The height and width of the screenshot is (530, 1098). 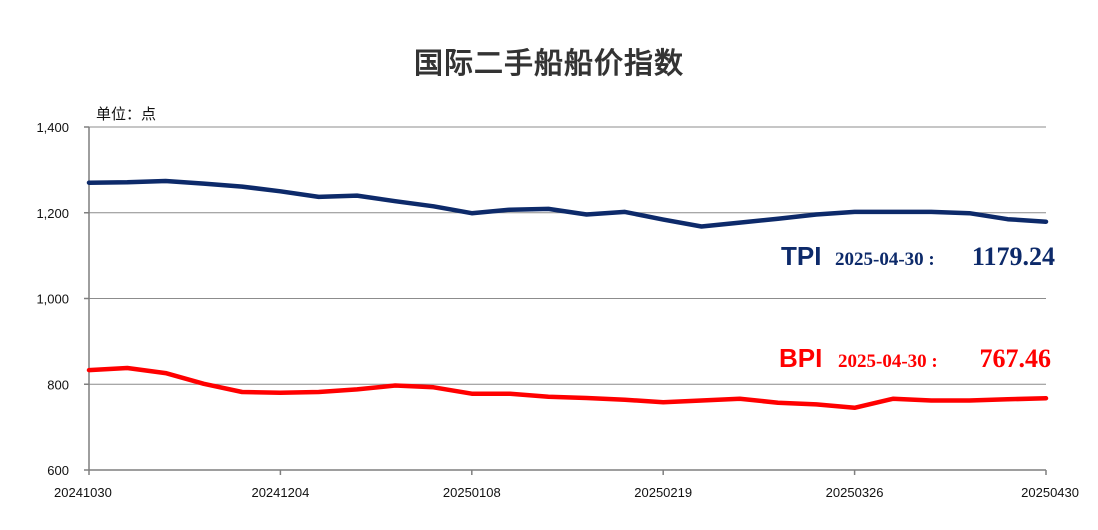 I want to click on series-label-value: 1179.24, so click(x=1013, y=256).